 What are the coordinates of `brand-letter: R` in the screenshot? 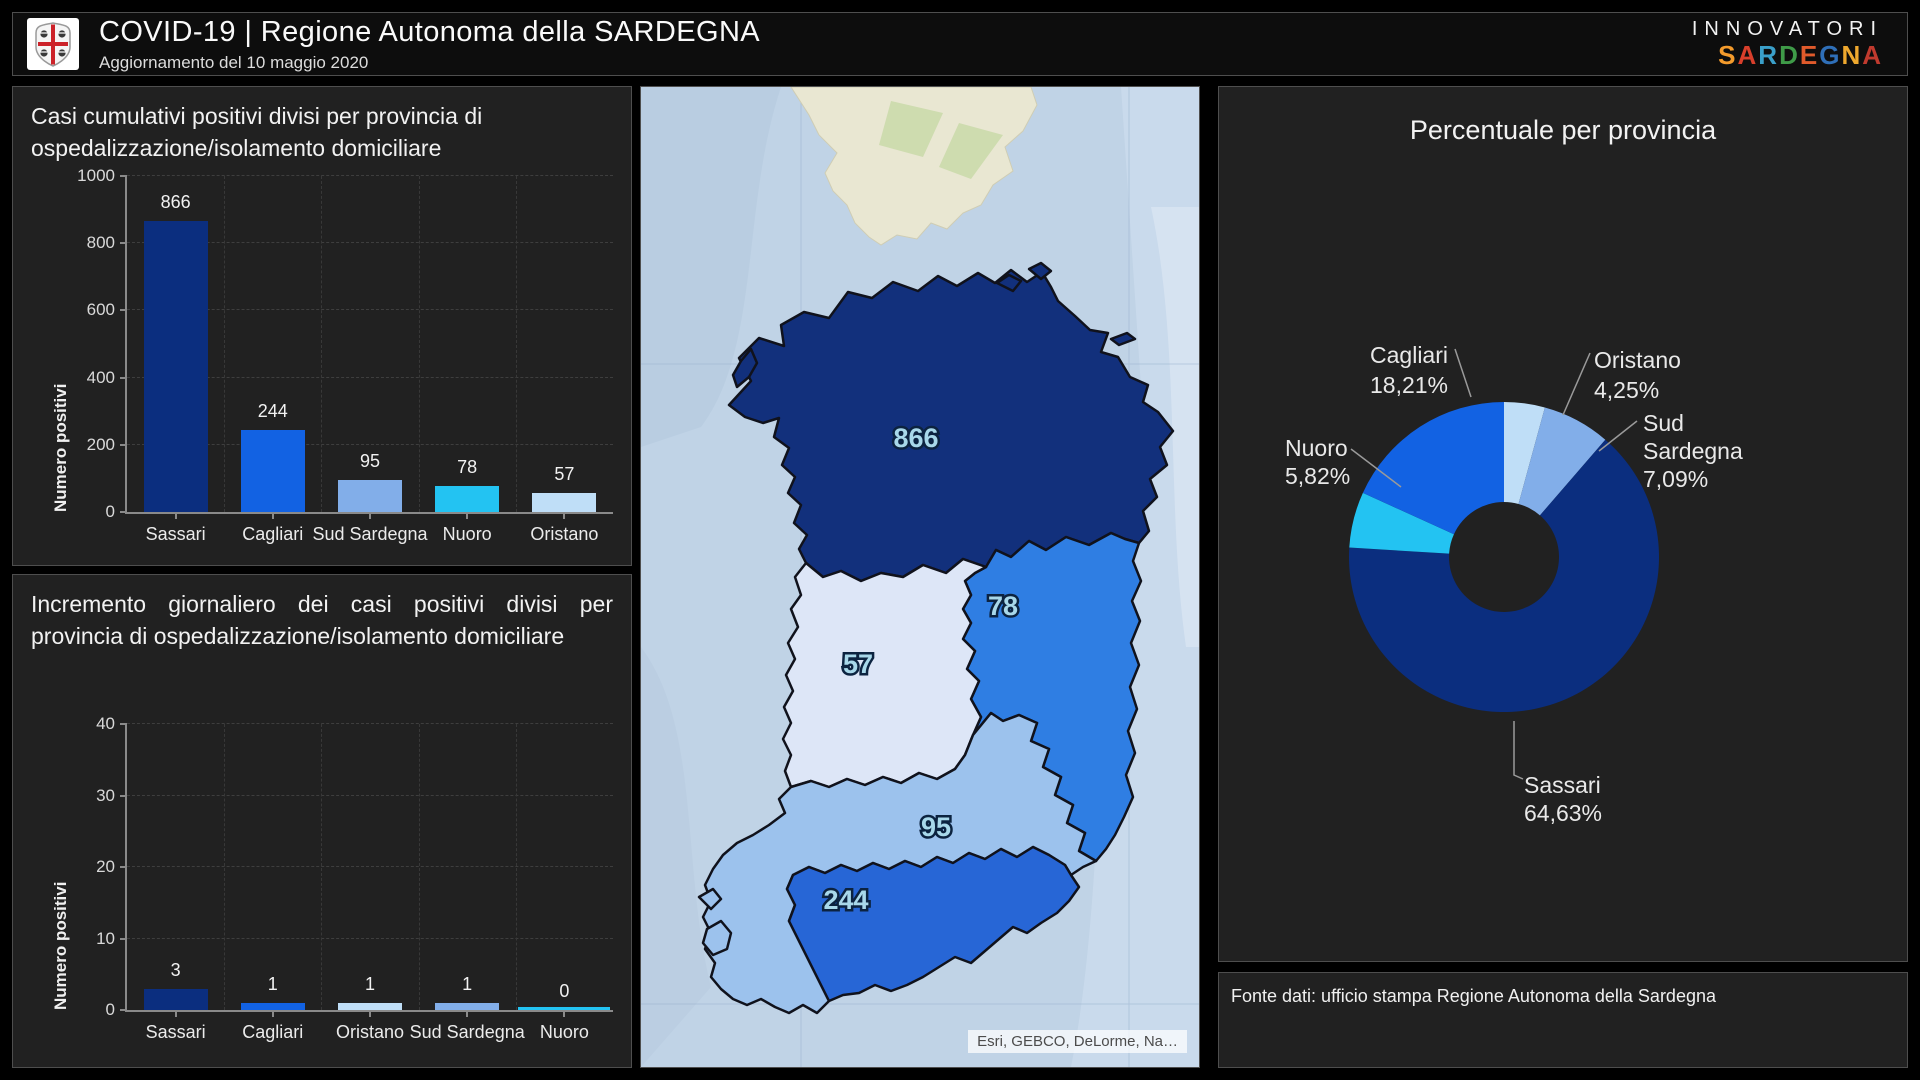 It's located at (1769, 54).